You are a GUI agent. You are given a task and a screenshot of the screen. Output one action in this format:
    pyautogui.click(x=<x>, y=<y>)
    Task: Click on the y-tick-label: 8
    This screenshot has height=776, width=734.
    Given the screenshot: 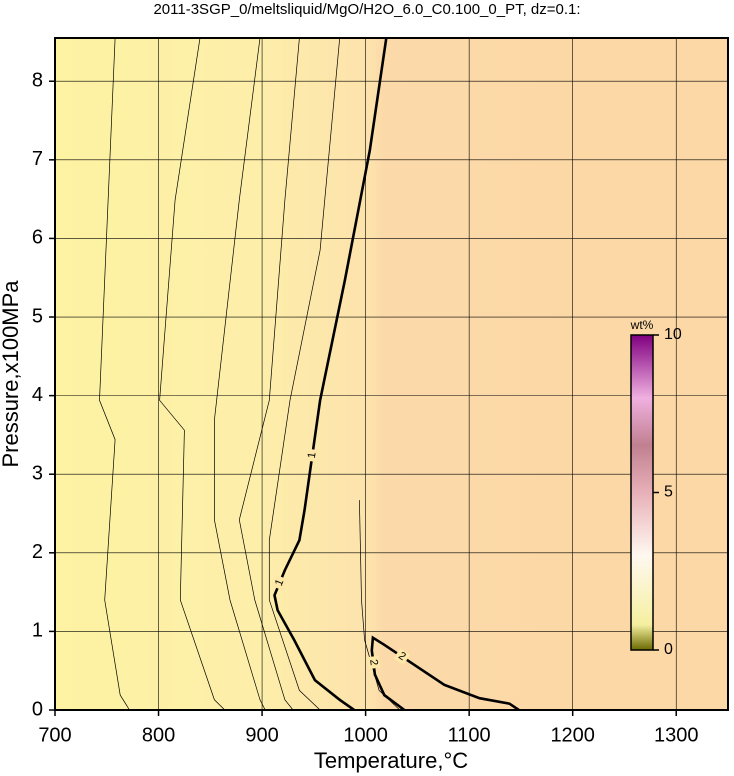 What is the action you would take?
    pyautogui.click(x=37, y=81)
    